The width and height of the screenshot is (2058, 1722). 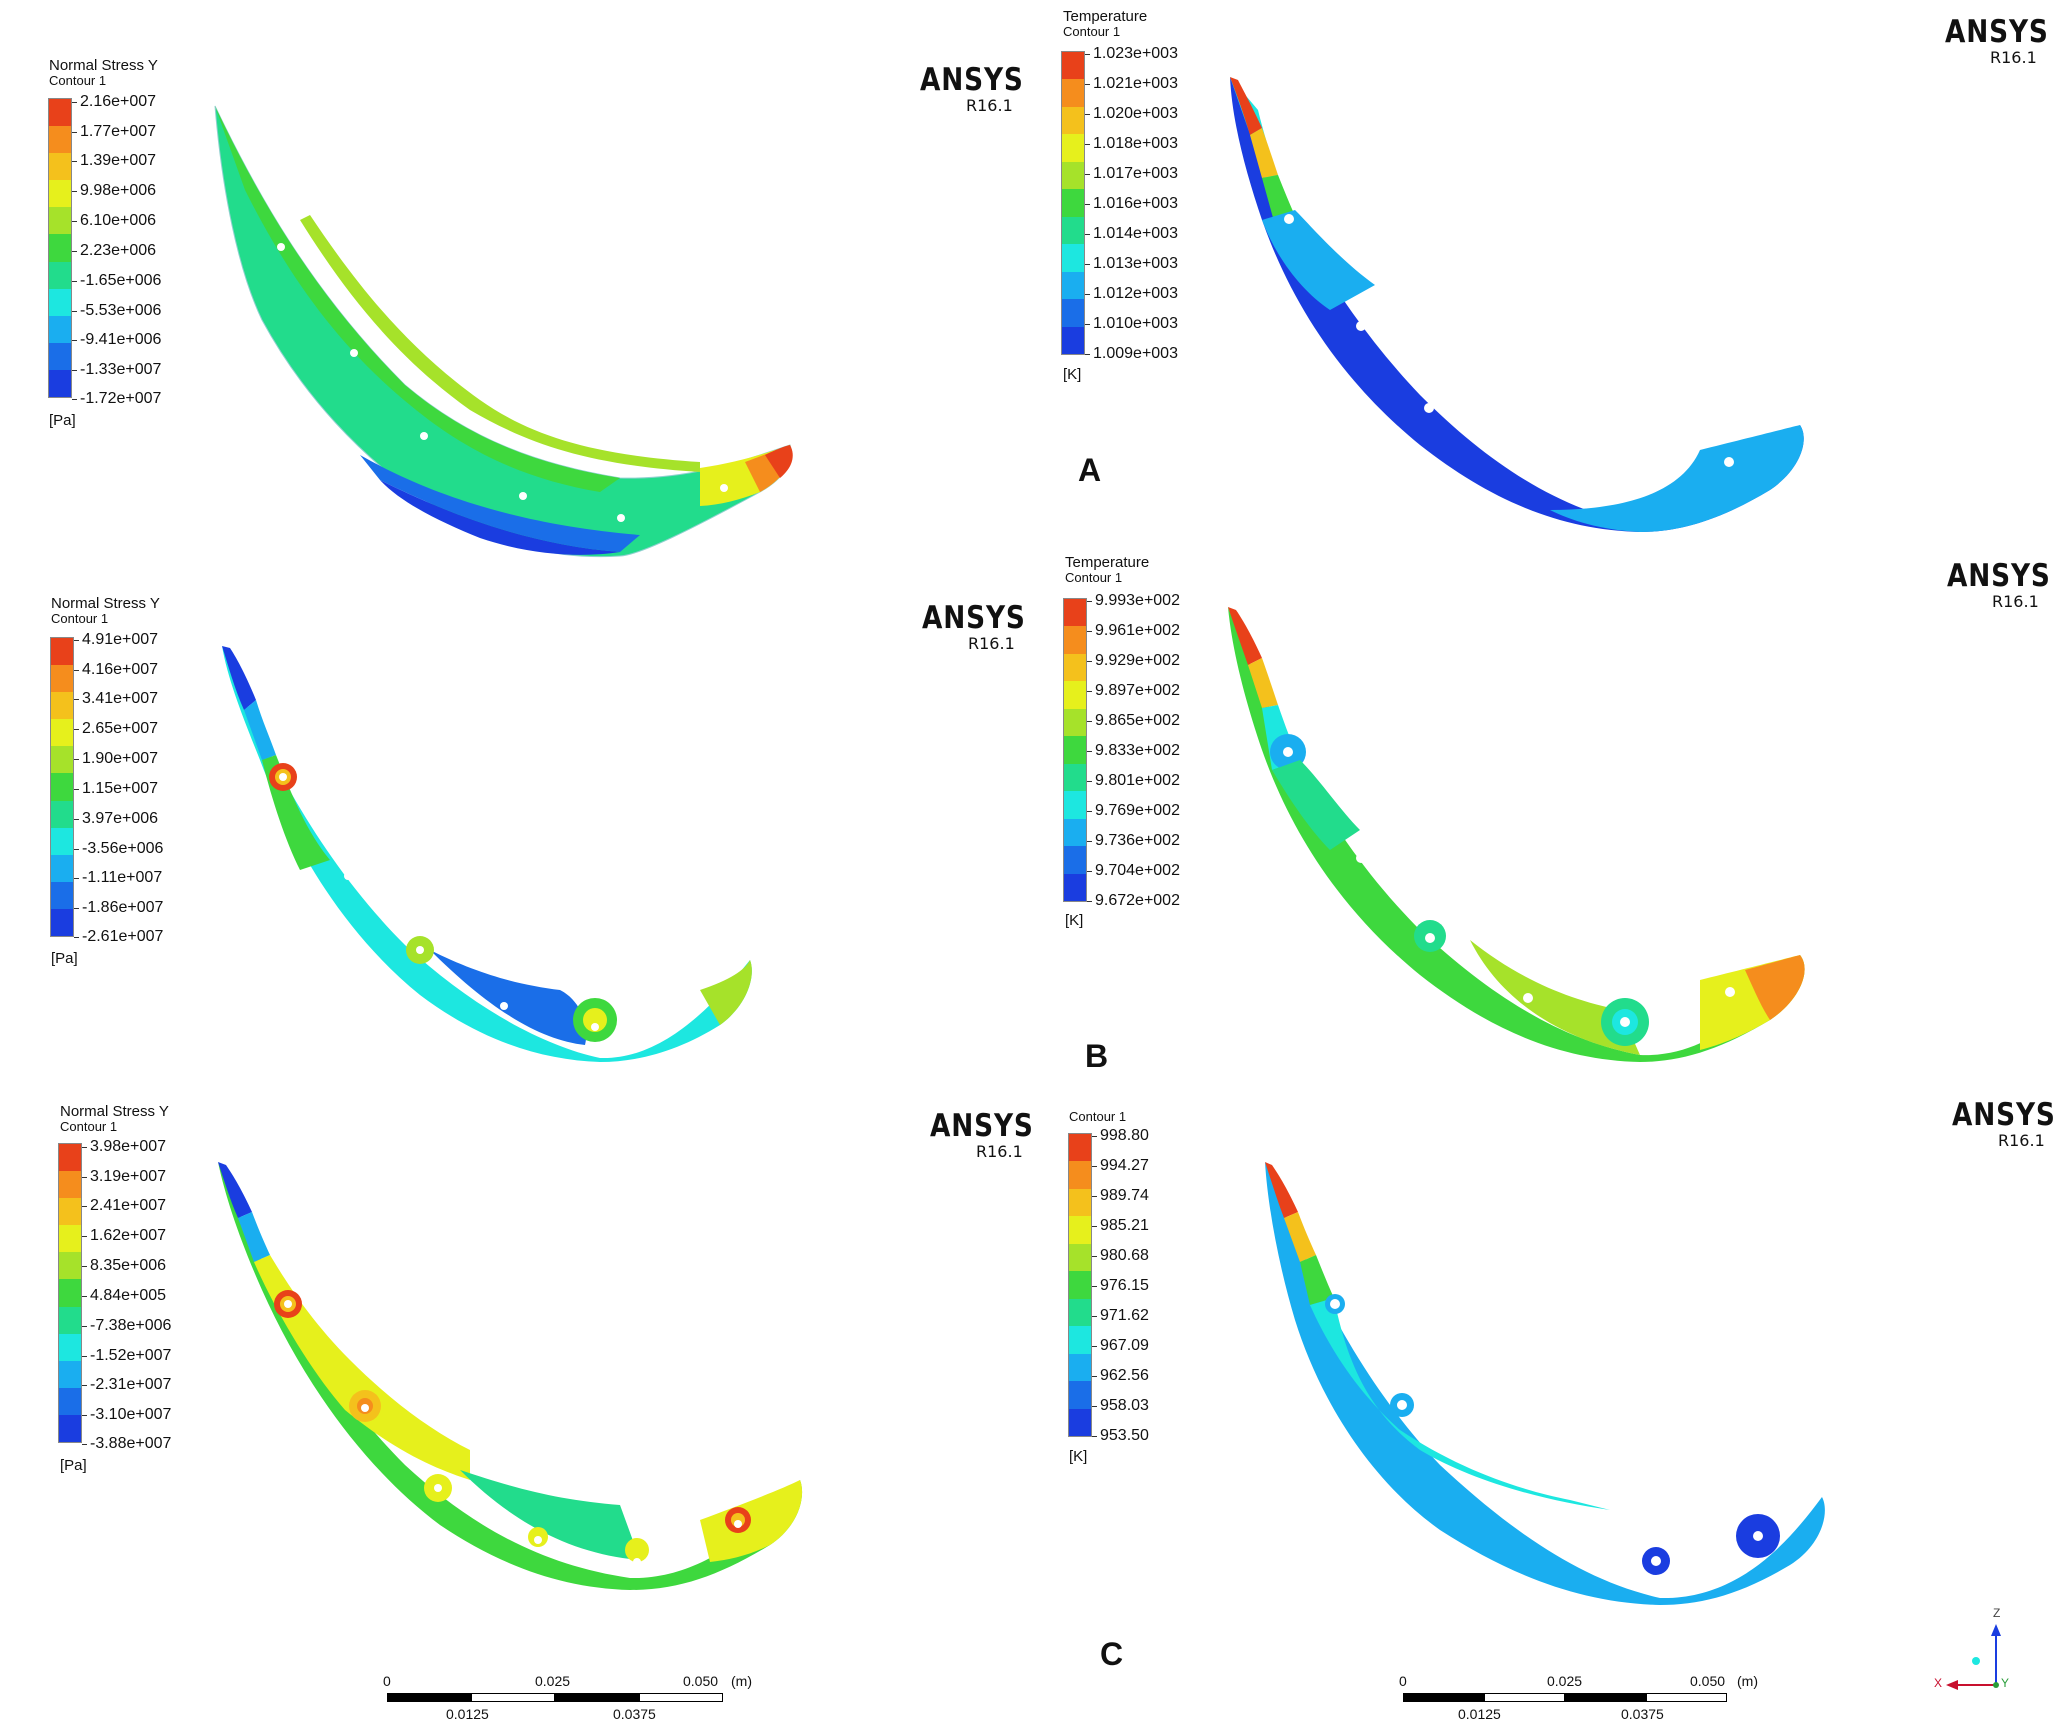 I want to click on legend-tick: -2.61e+007, so click(x=118, y=936).